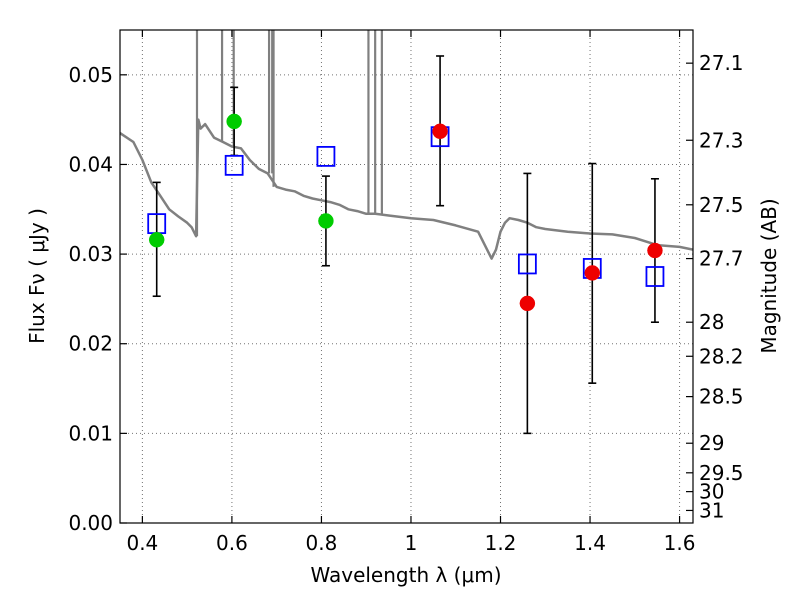 The image size is (800, 600). What do you see at coordinates (501, 543) in the screenshot?
I see `x-tick-label: 1.2` at bounding box center [501, 543].